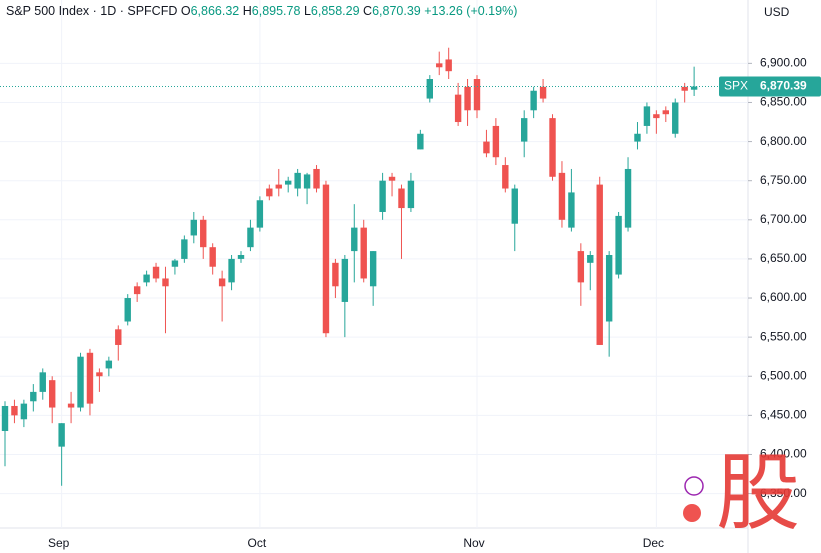 This screenshot has height=553, width=821. Describe the element at coordinates (473, 543) in the screenshot. I see `x-tick-label: Nov` at that location.